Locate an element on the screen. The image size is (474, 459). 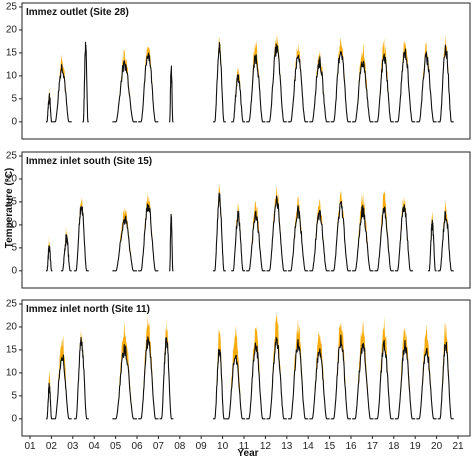
x-tick-label: 02 is located at coordinates (52, 446).